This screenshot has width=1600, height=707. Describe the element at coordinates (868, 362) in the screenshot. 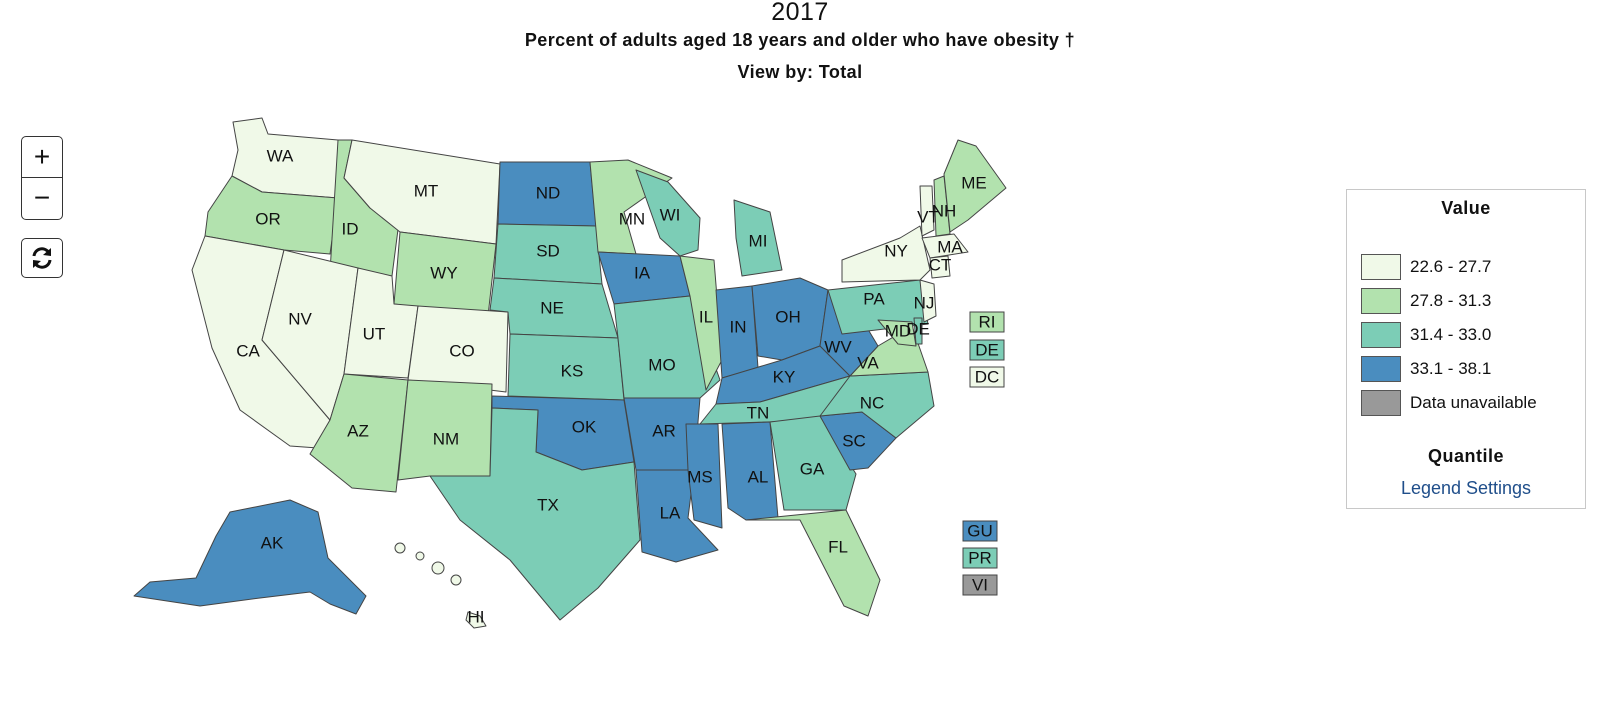

I see `state-label: VA` at that location.